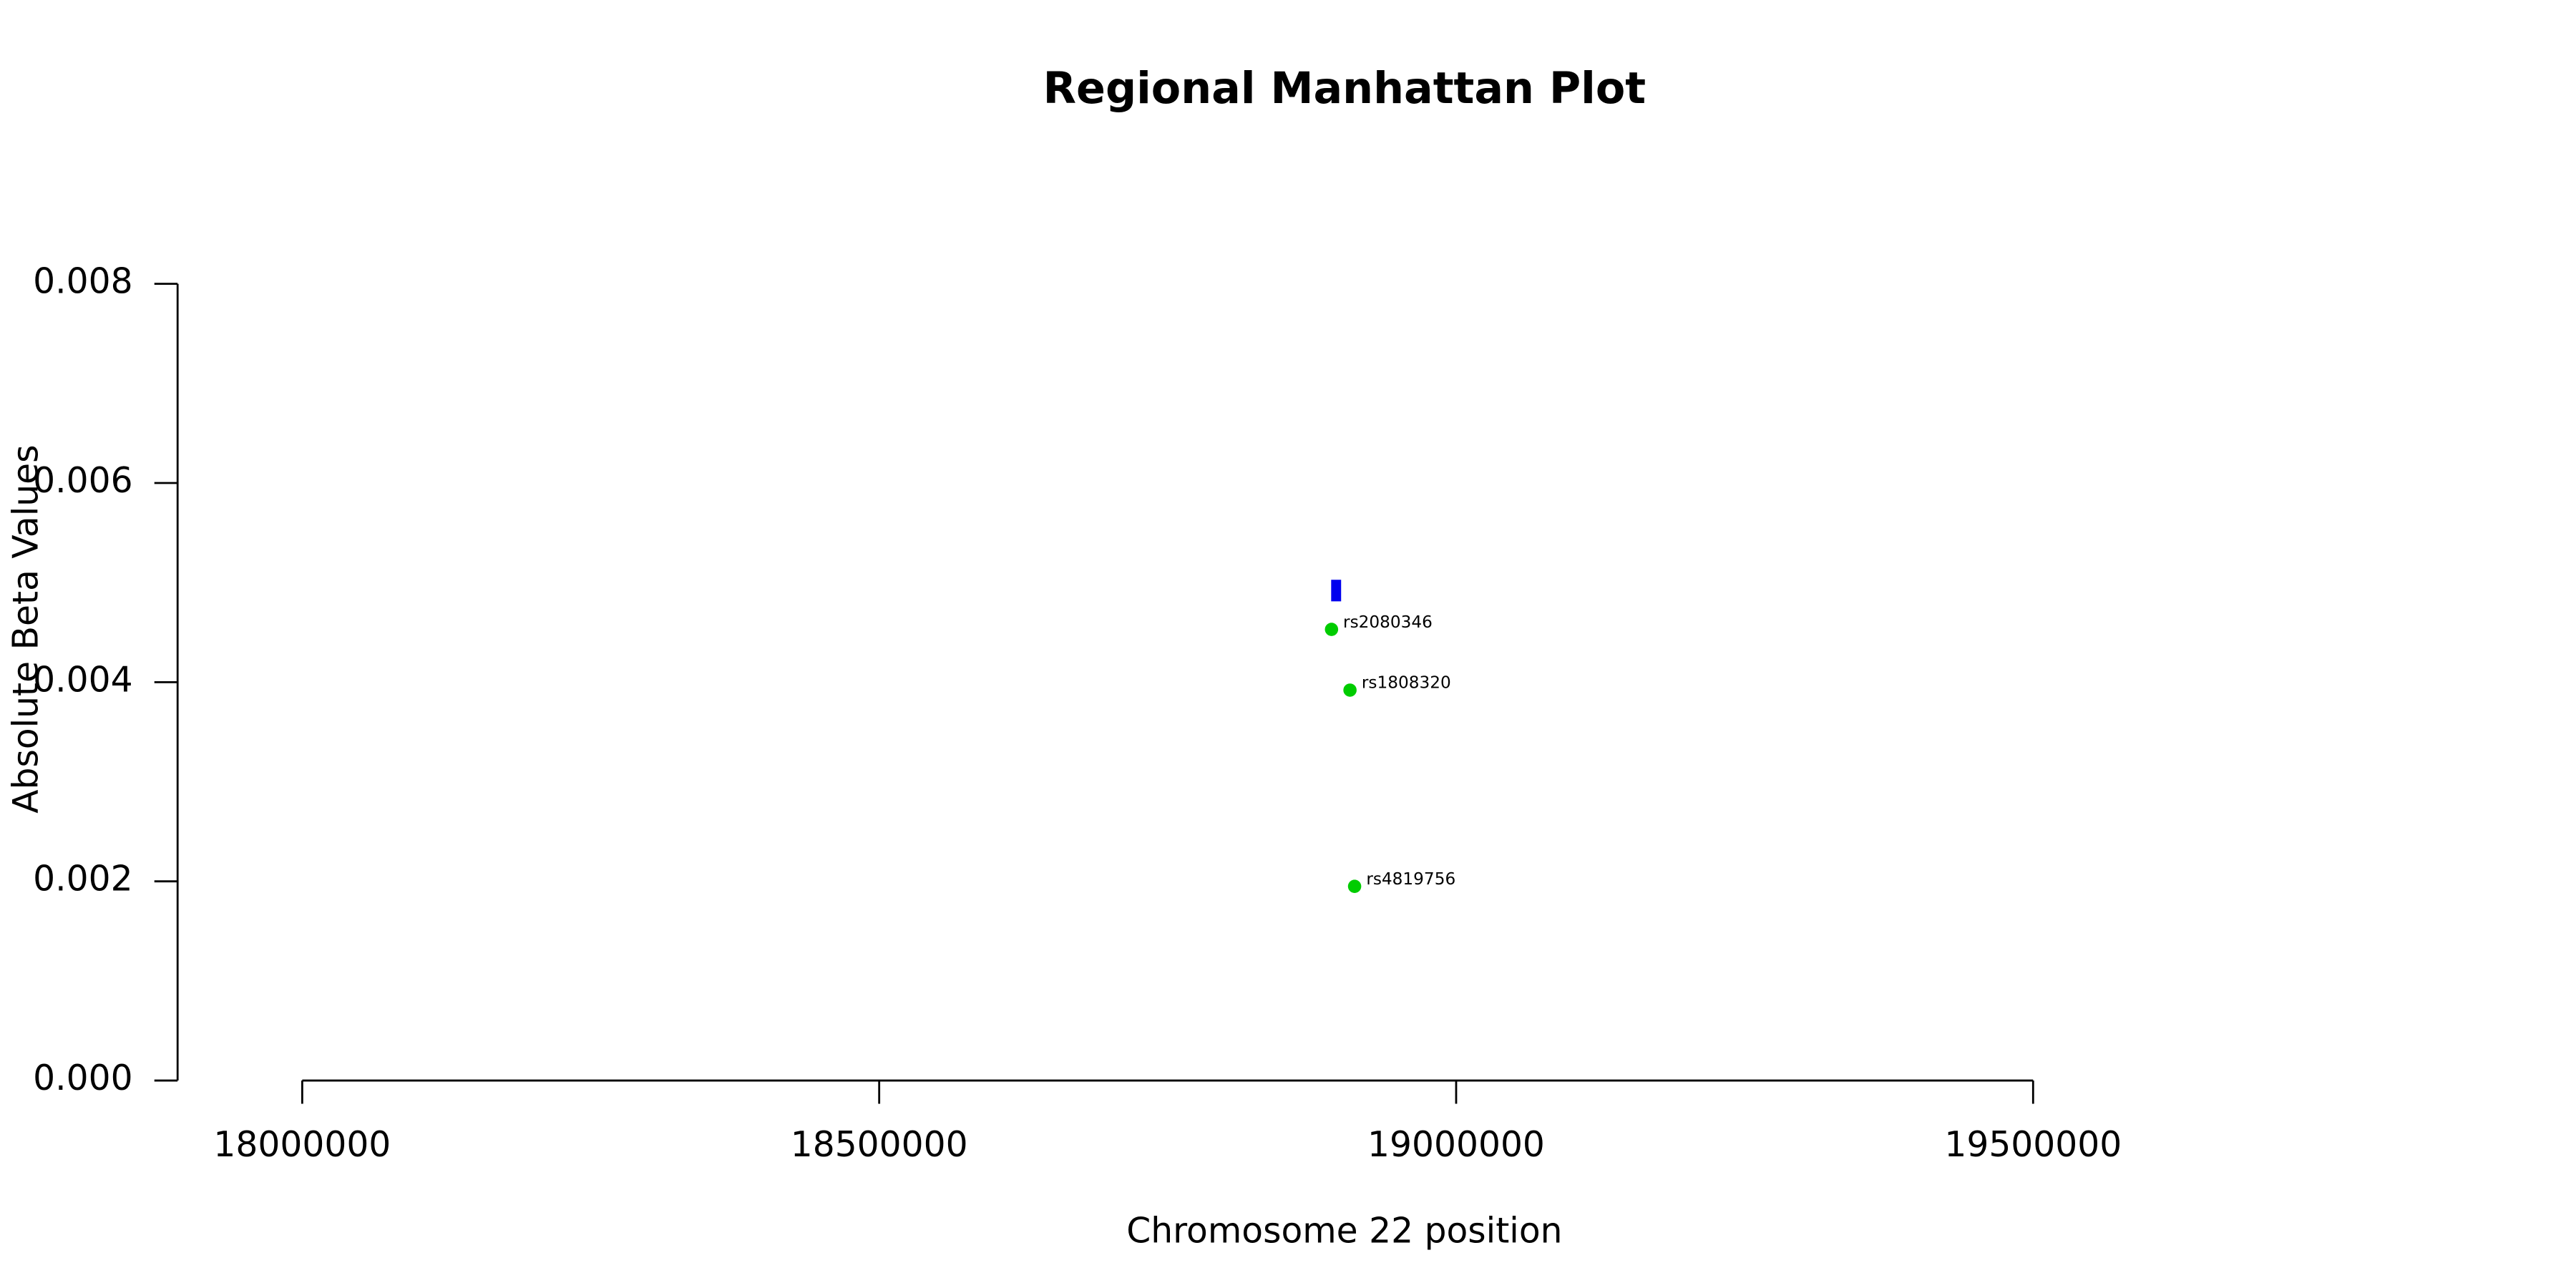 This screenshot has width=2576, height=1288. I want to click on x-axis-label: Chromosome 22 position, so click(1344, 1231).